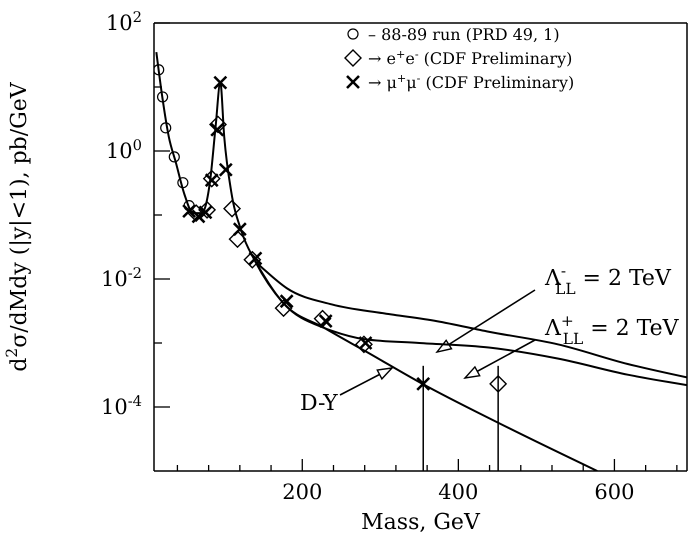 This screenshot has width=692, height=537. I want to click on x-axis-title: Mass, GeV, so click(421, 522).